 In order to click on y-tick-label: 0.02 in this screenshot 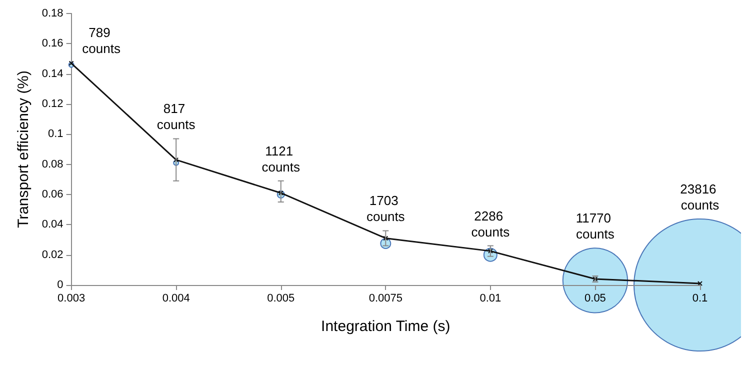, I will do `click(53, 254)`.